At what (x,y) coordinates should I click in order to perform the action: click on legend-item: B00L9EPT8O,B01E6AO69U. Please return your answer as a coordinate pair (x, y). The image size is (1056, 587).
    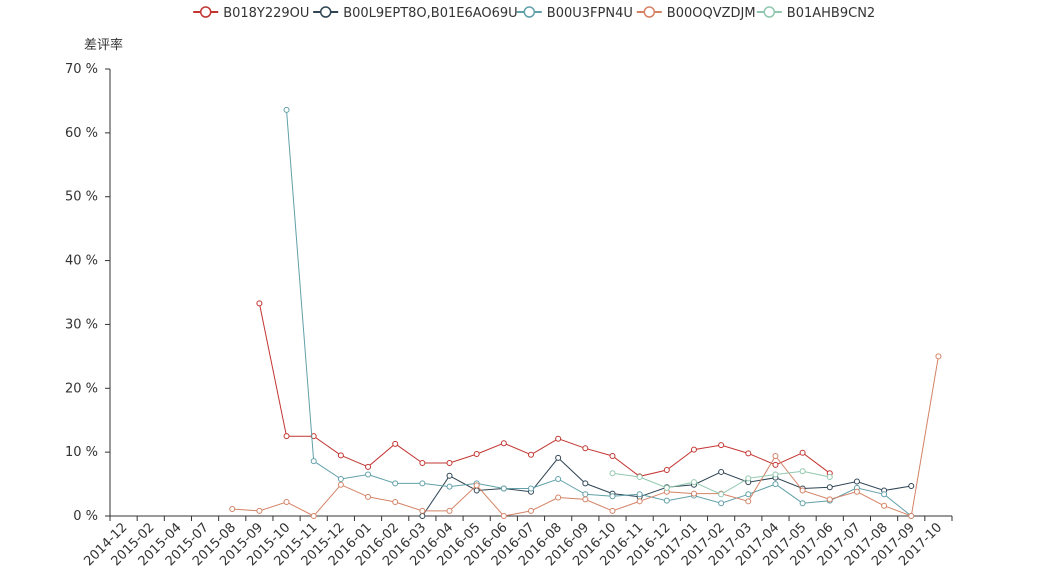
    Looking at the image, I should click on (415, 13).